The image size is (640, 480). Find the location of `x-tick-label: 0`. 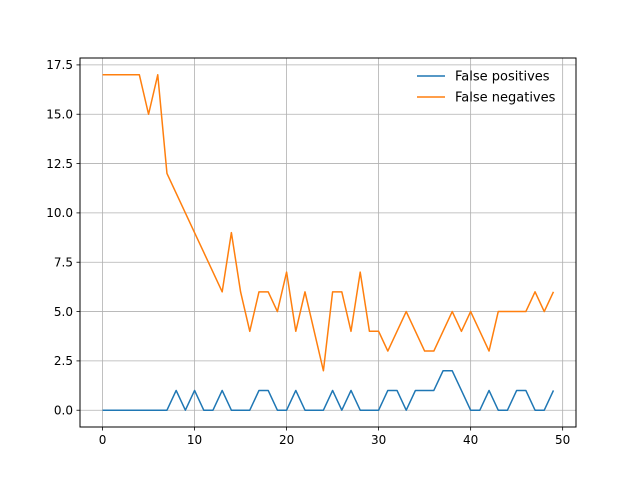

x-tick-label: 0 is located at coordinates (103, 440).